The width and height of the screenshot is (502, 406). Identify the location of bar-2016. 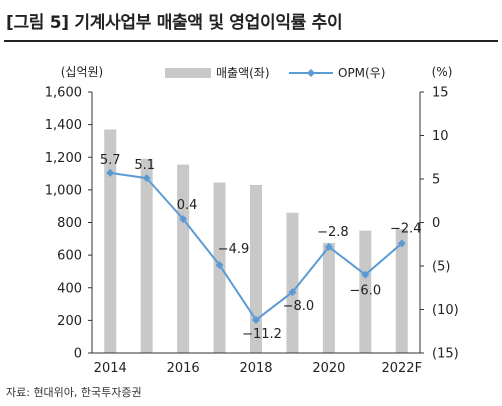
(183, 258).